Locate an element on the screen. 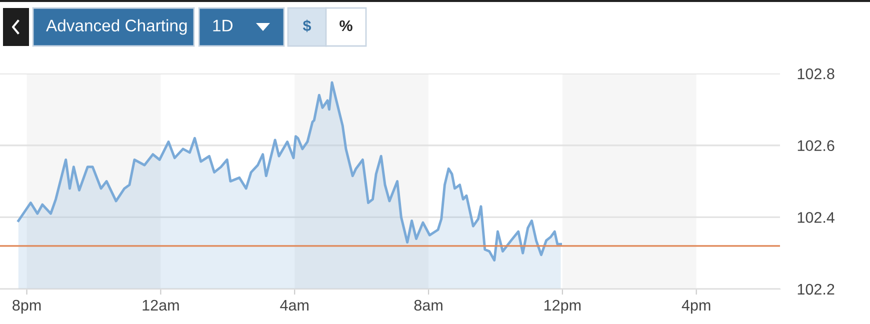 Image resolution: width=870 pixels, height=324 pixels. y-tick-label: 102.2 is located at coordinates (816, 289).